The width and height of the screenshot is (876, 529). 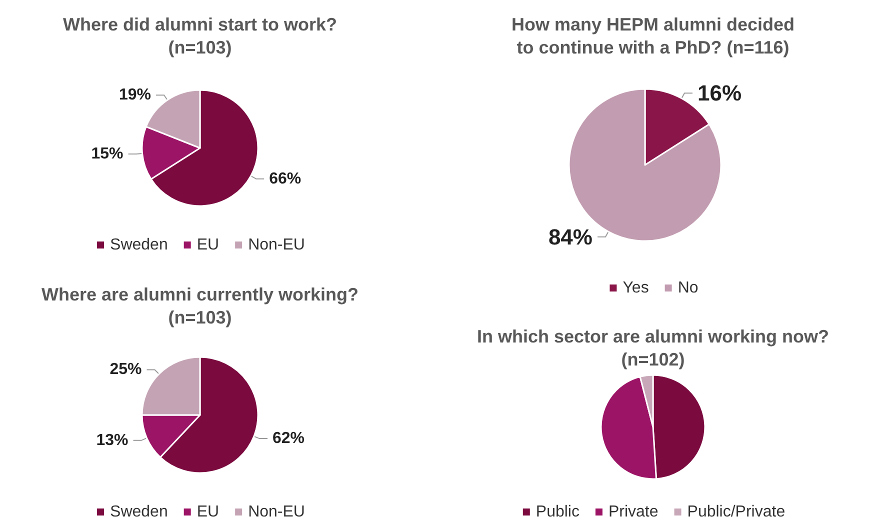 What do you see at coordinates (635, 288) in the screenshot?
I see `legend-label: Yes` at bounding box center [635, 288].